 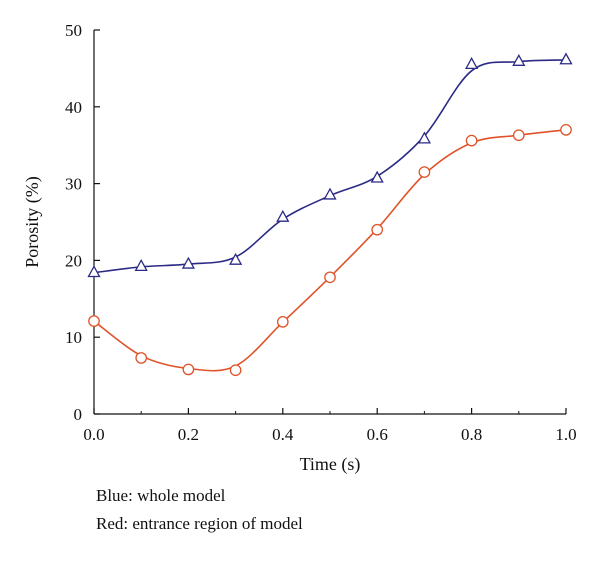 I want to click on y-tick-label: 0, so click(x=78, y=414).